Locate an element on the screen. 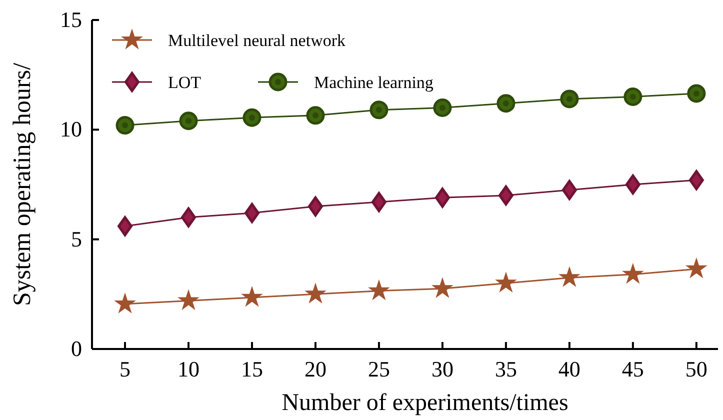  x-tick-label: 15 is located at coordinates (251, 369).